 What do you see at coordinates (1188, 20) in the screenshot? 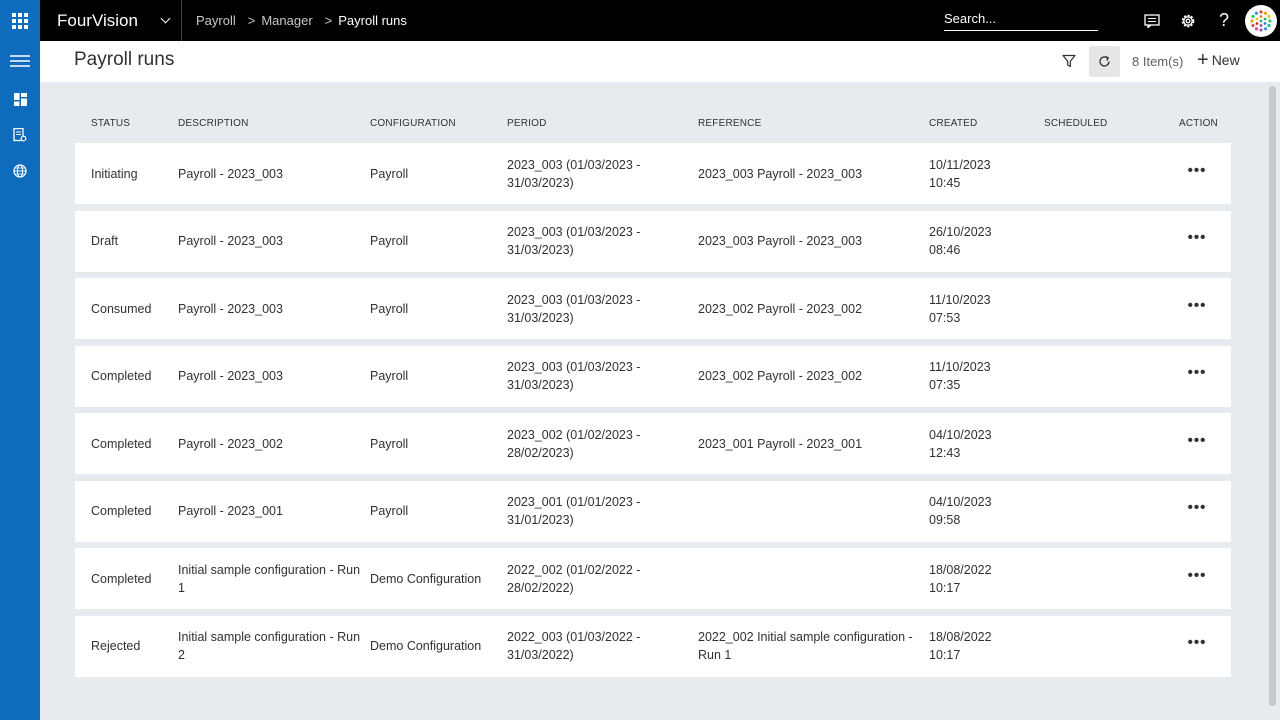
I see `gear-icon` at bounding box center [1188, 20].